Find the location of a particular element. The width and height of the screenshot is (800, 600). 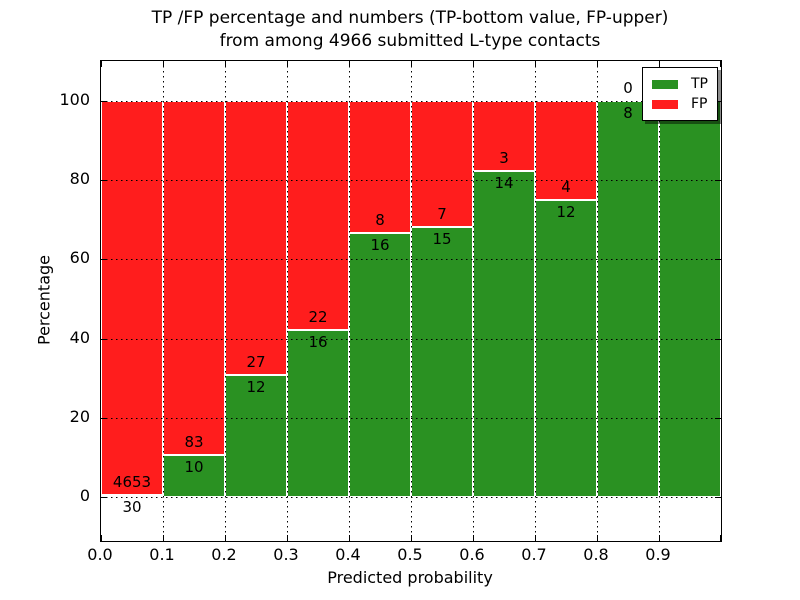

bar-label-fp: 22 is located at coordinates (318, 317).